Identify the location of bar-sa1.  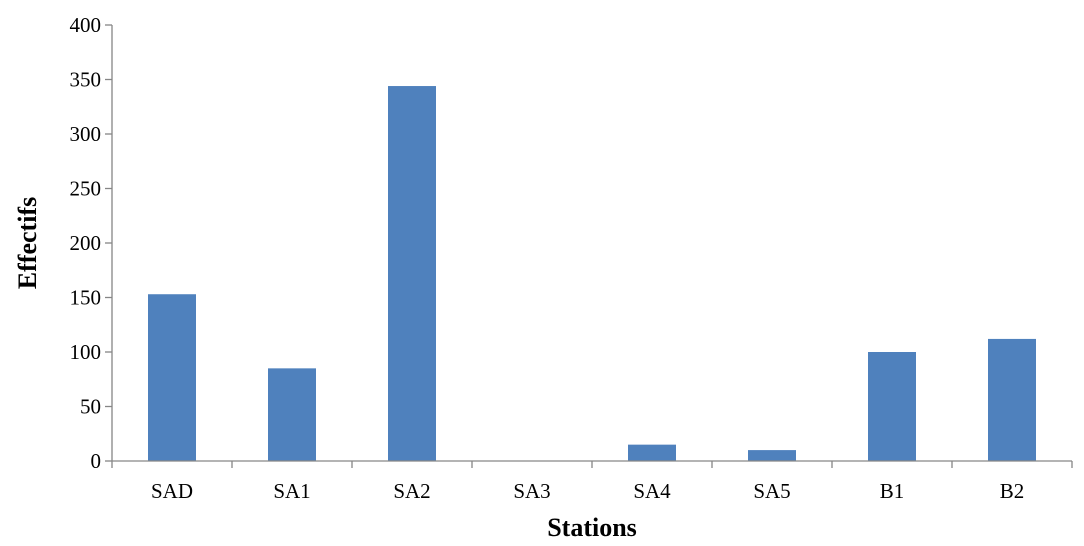
(292, 414).